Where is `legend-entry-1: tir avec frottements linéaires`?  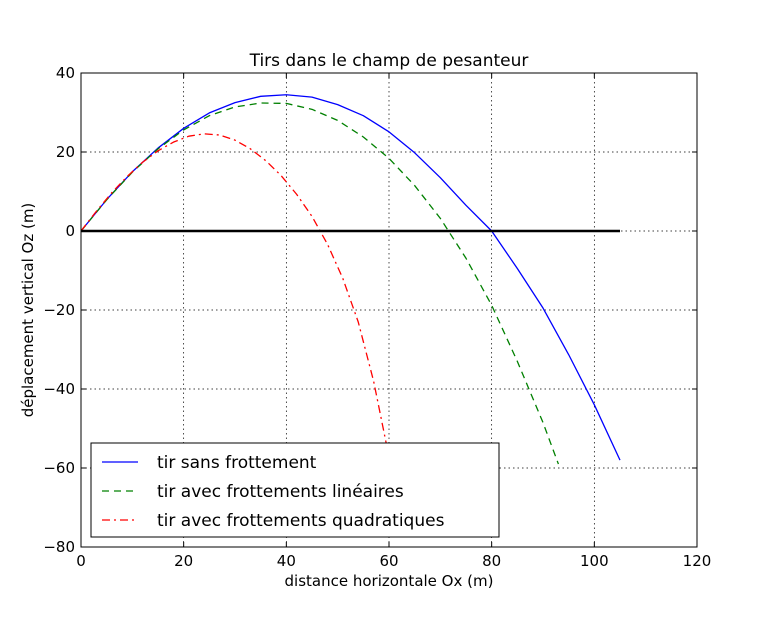 legend-entry-1: tir avec frottements linéaires is located at coordinates (280, 492).